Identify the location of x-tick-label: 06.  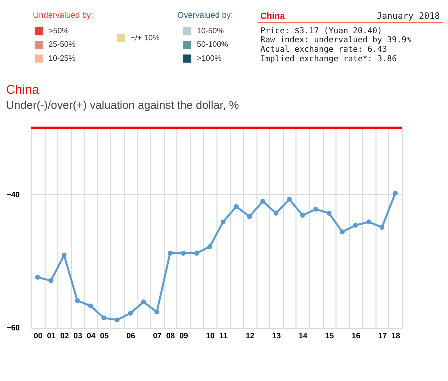
(131, 335).